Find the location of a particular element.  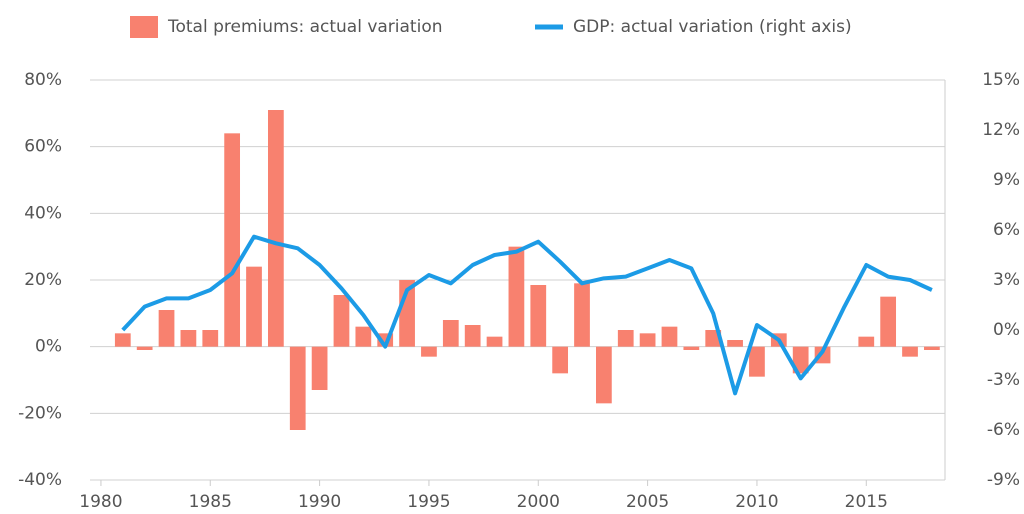

y-tick-label: -20% is located at coordinates (40, 413).